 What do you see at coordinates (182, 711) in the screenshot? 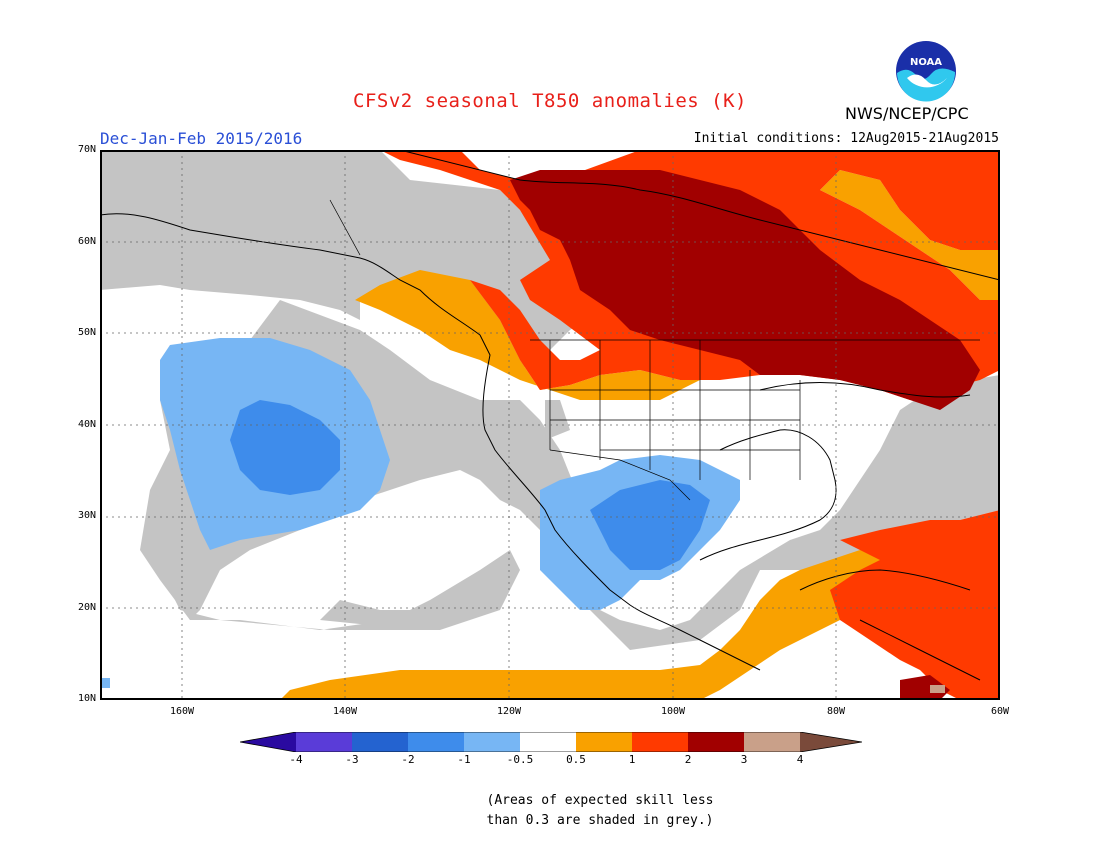
I see `lon-label-160w: 160W` at bounding box center [182, 711].